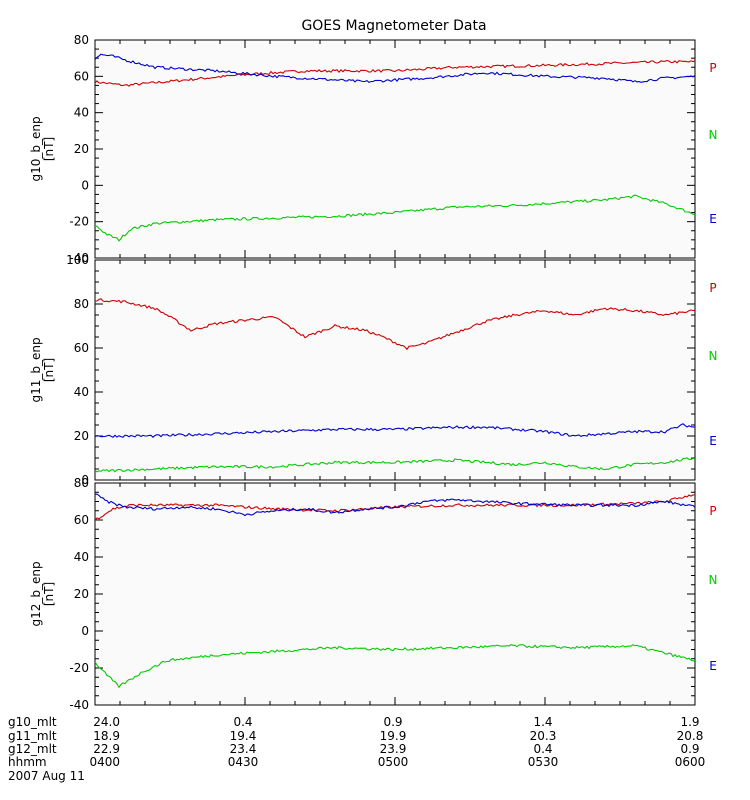  What do you see at coordinates (32, 722) in the screenshot?
I see `footer-row-label: g10_mlt` at bounding box center [32, 722].